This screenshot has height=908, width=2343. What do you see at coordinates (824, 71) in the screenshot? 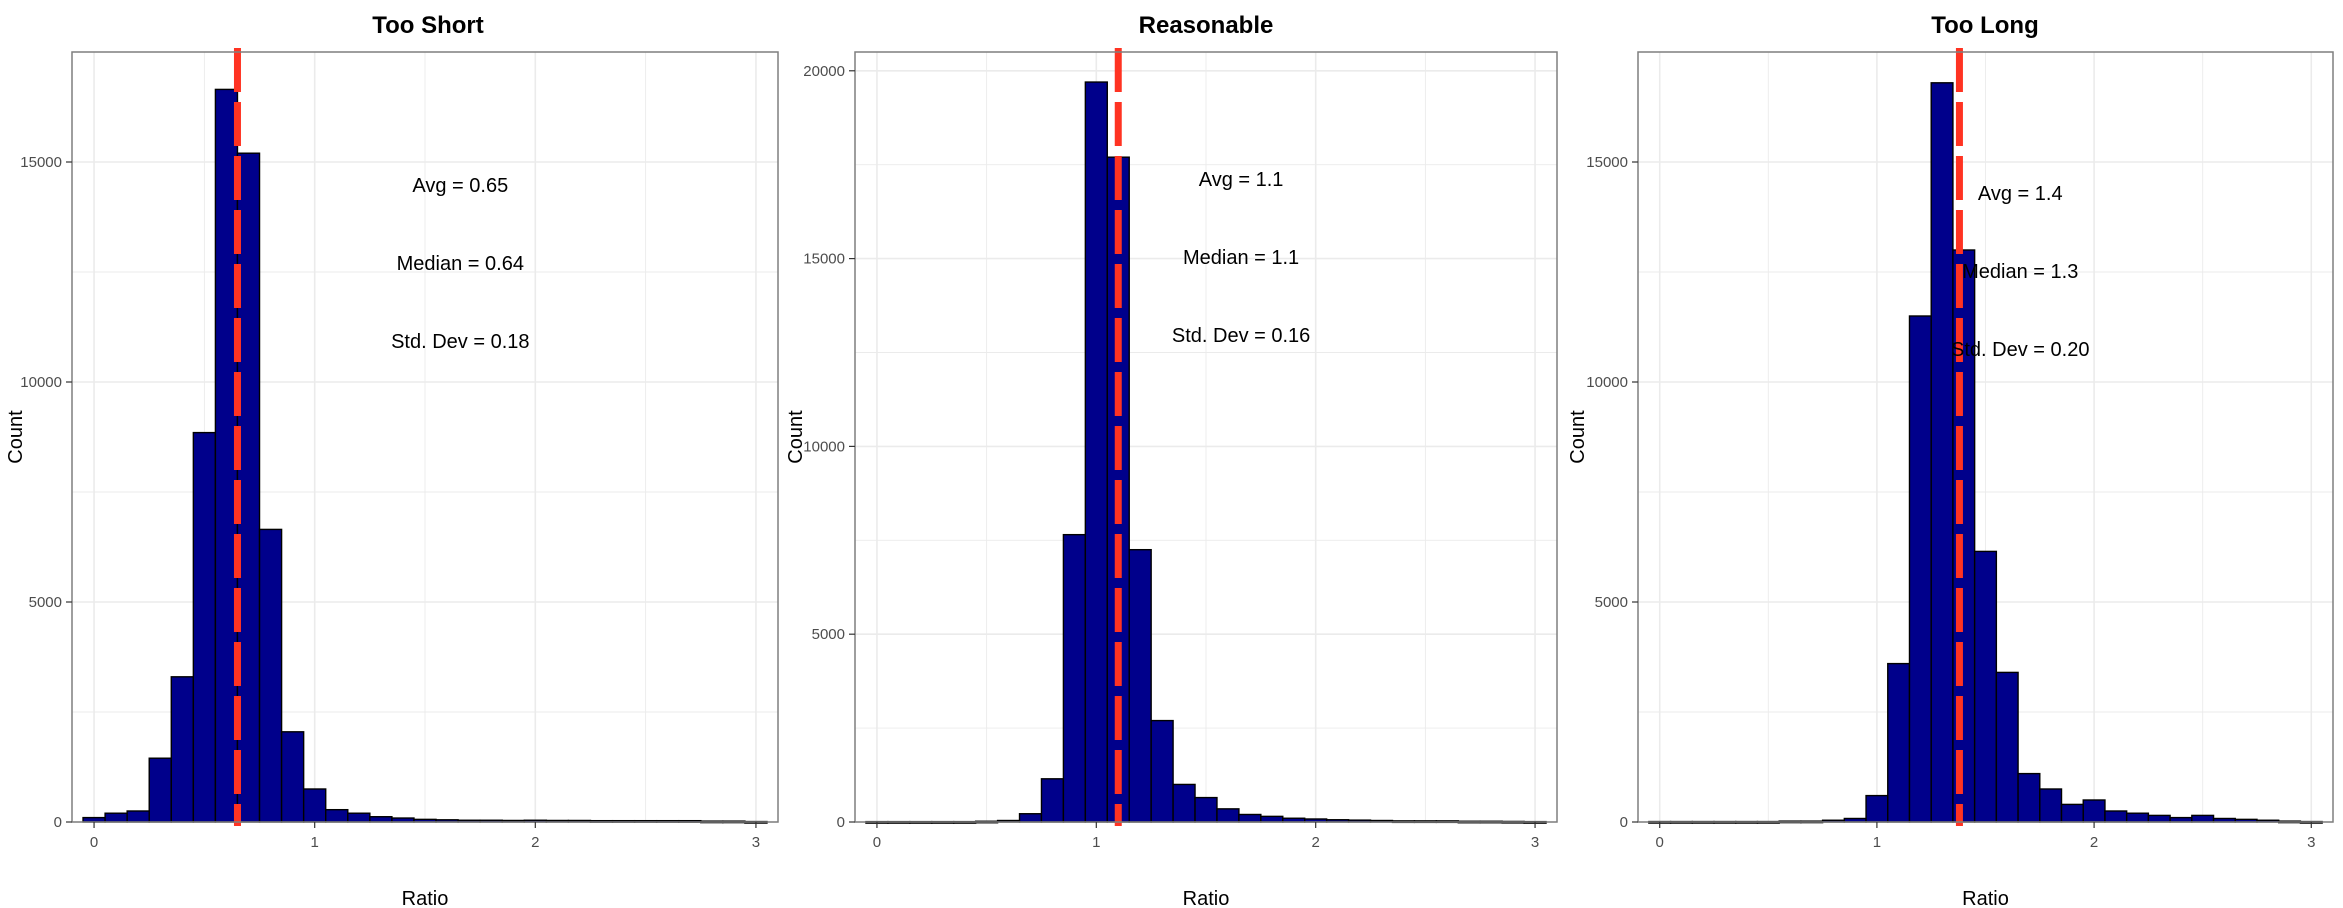
I see `y-tick-label: 20000` at bounding box center [824, 71].